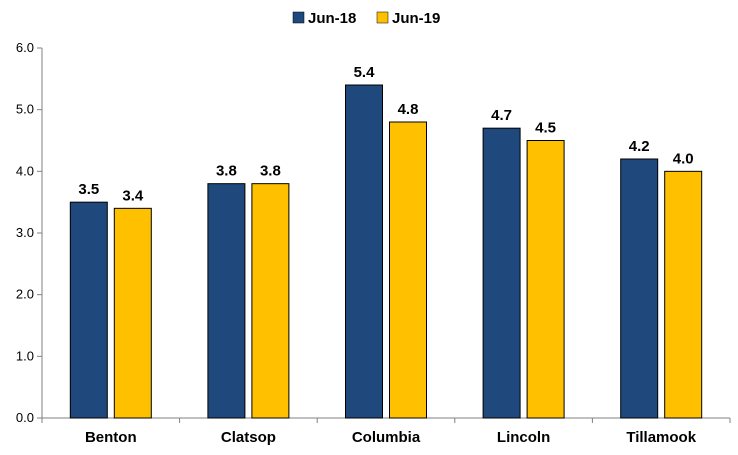 The image size is (738, 455). I want to click on y-tick-label: 6.0, so click(25, 47).